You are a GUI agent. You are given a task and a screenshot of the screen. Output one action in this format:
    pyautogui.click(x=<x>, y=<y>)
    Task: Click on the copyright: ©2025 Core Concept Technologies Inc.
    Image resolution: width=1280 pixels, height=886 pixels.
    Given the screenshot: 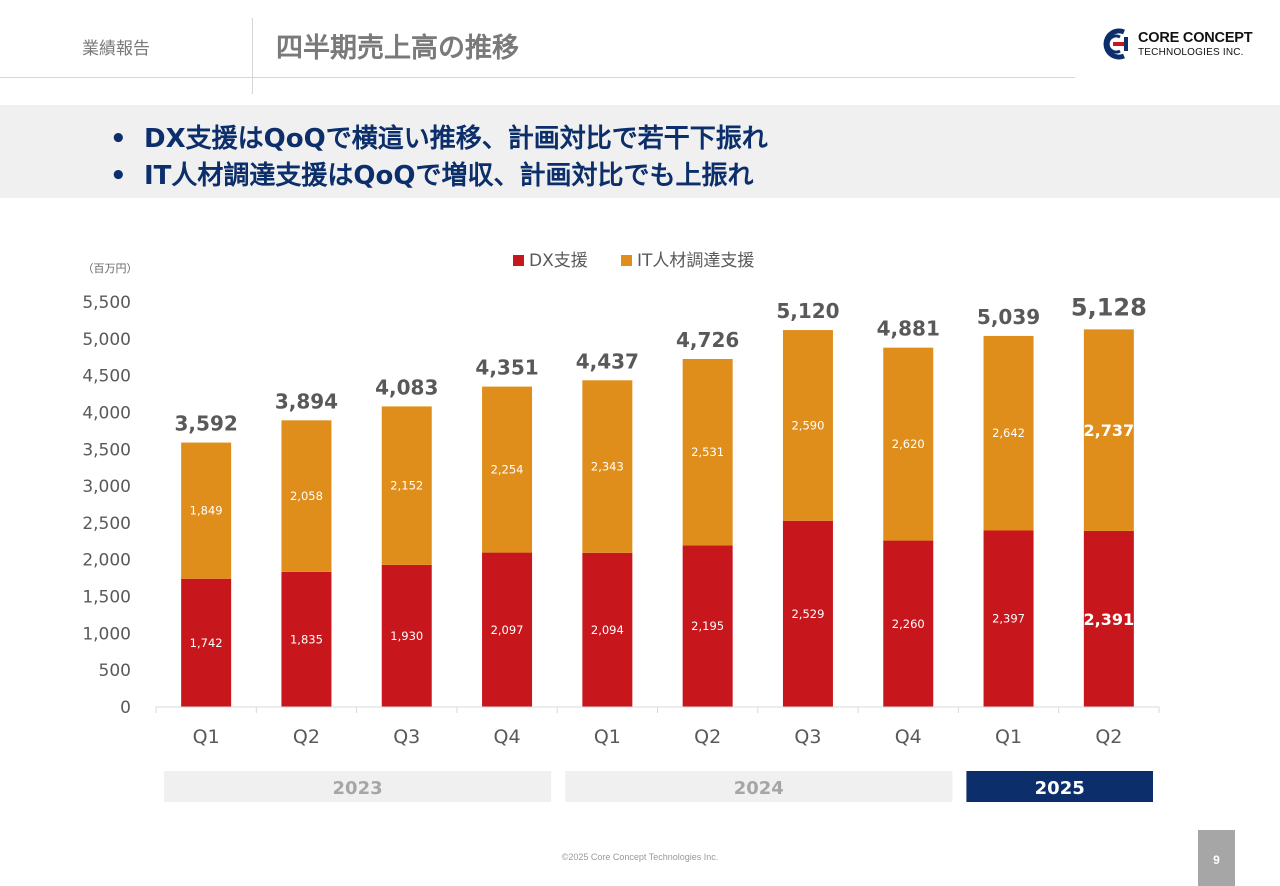 What is the action you would take?
    pyautogui.click(x=640, y=857)
    